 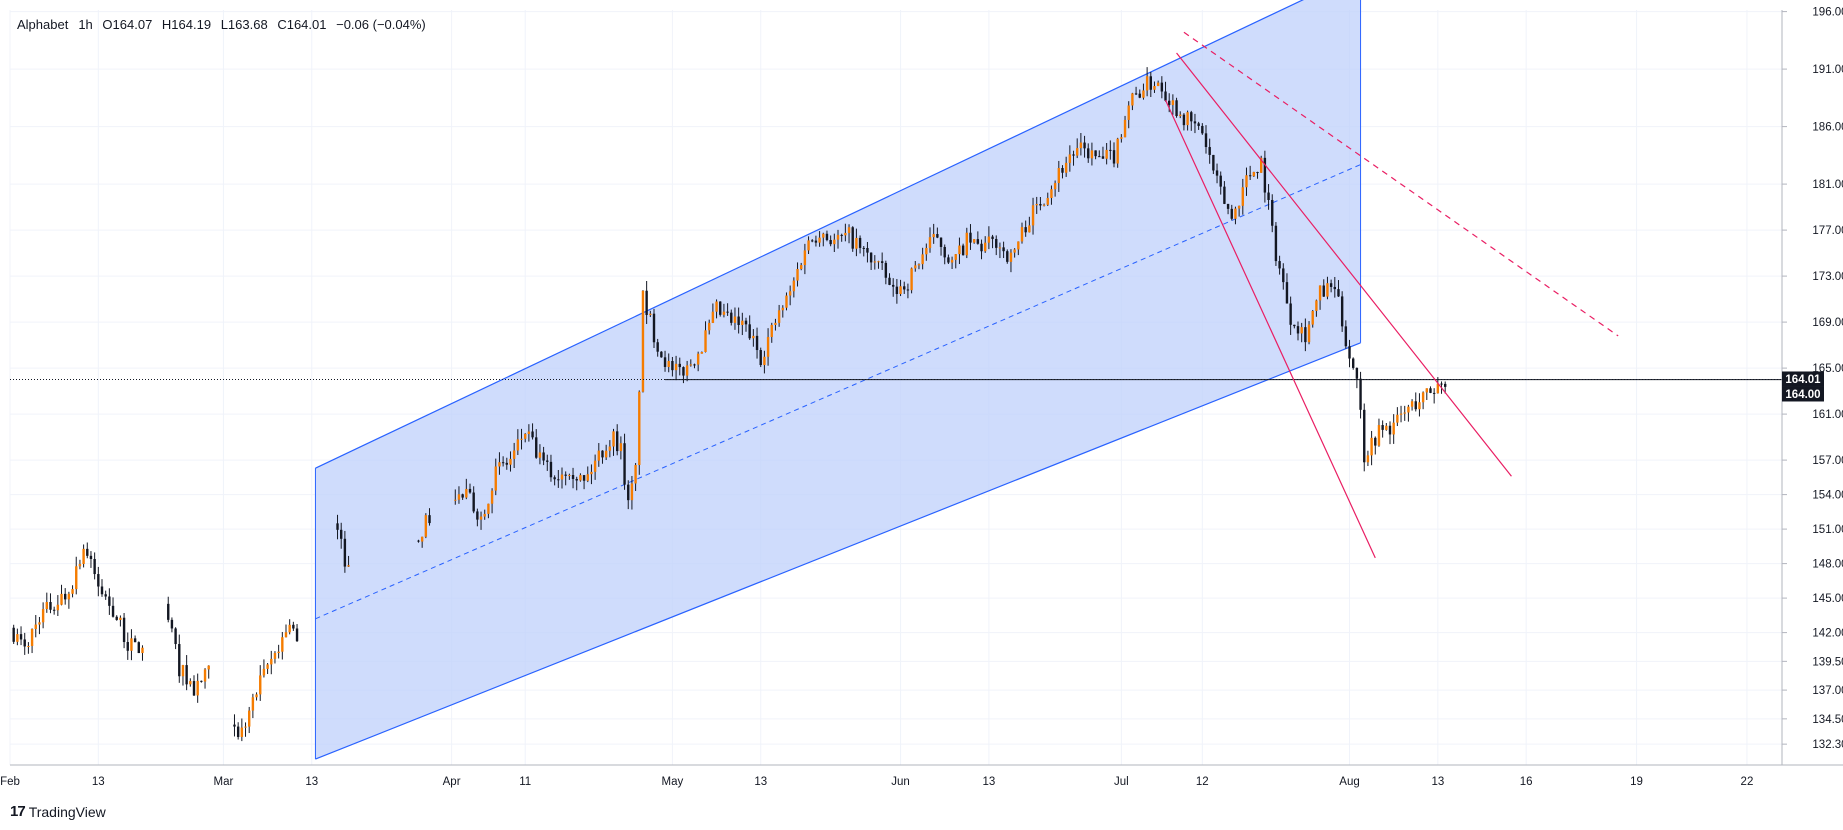 I want to click on y-tick-label: 139.50, so click(x=1827, y=662).